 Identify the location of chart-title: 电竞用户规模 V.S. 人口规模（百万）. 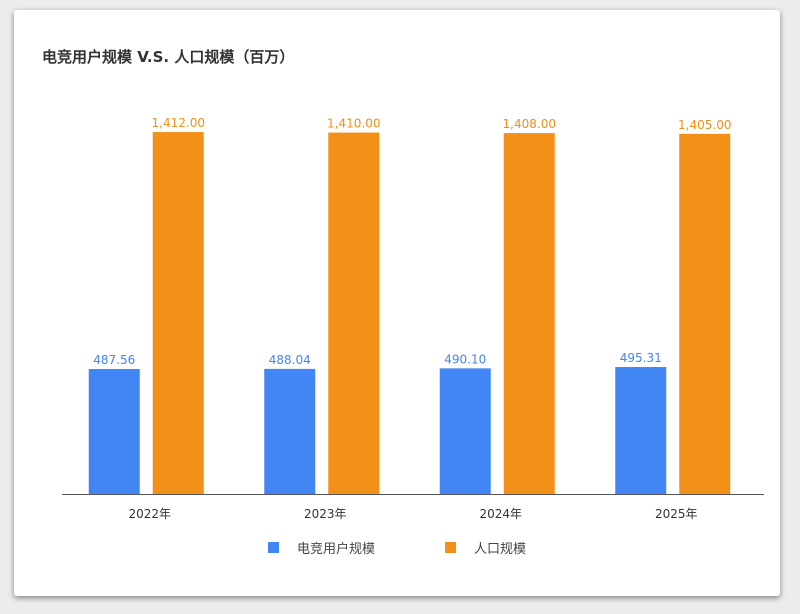
(168, 57).